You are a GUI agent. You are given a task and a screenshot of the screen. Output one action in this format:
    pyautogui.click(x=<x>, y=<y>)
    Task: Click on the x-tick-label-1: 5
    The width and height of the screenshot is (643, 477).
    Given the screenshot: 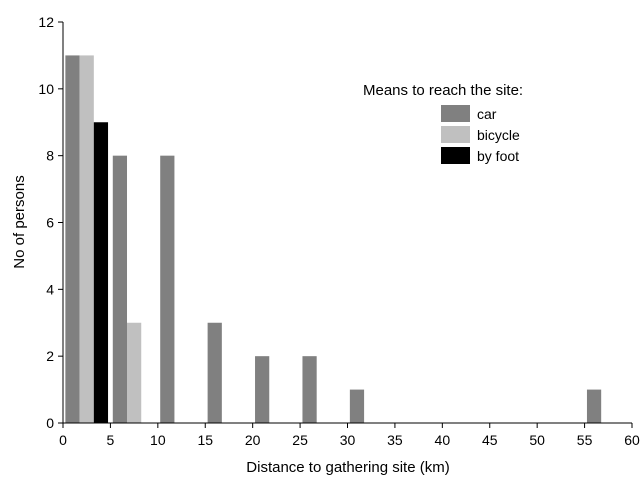 What is the action you would take?
    pyautogui.click(x=111, y=440)
    